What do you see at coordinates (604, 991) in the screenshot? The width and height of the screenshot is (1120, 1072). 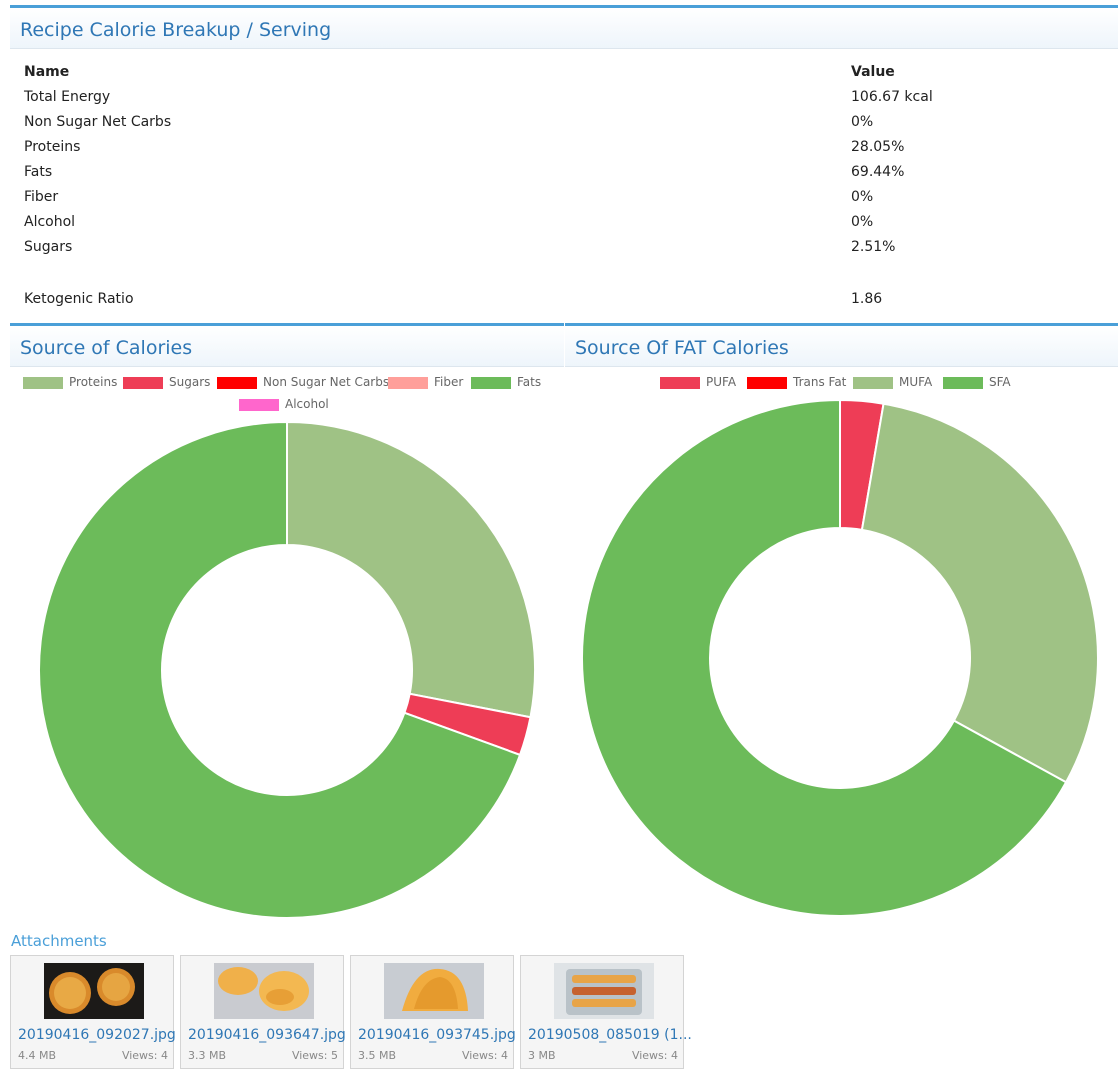 I see `tacos-tray-photo-icon` at bounding box center [604, 991].